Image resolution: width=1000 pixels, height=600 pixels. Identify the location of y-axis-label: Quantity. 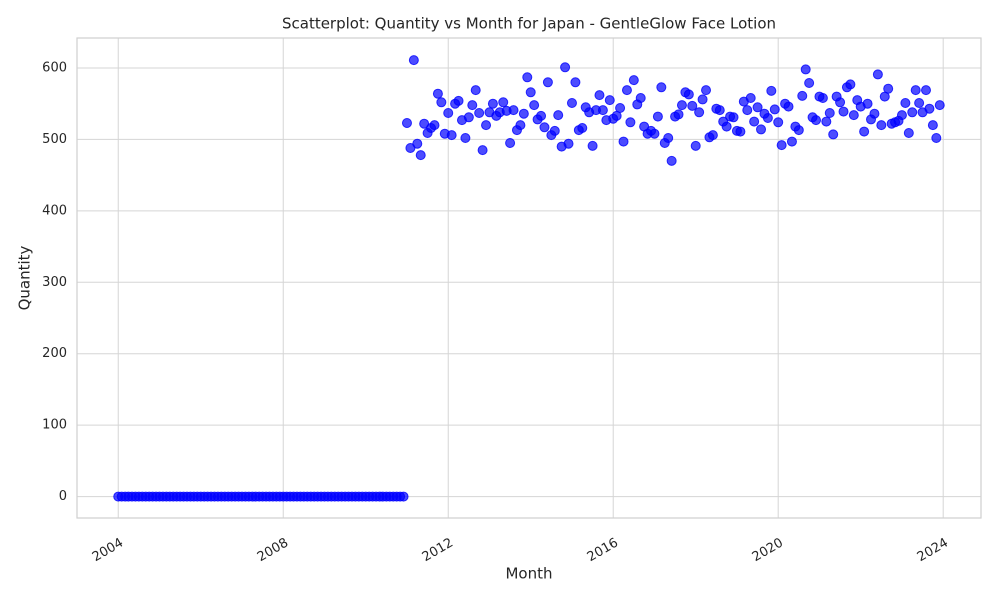
(25, 277).